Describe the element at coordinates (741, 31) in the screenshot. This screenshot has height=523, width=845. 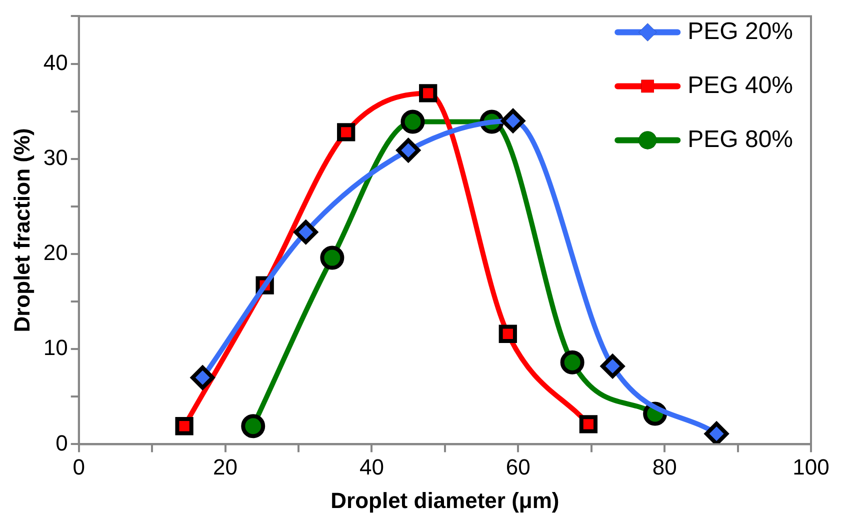
I see `legend-label: PEG 20%` at that location.